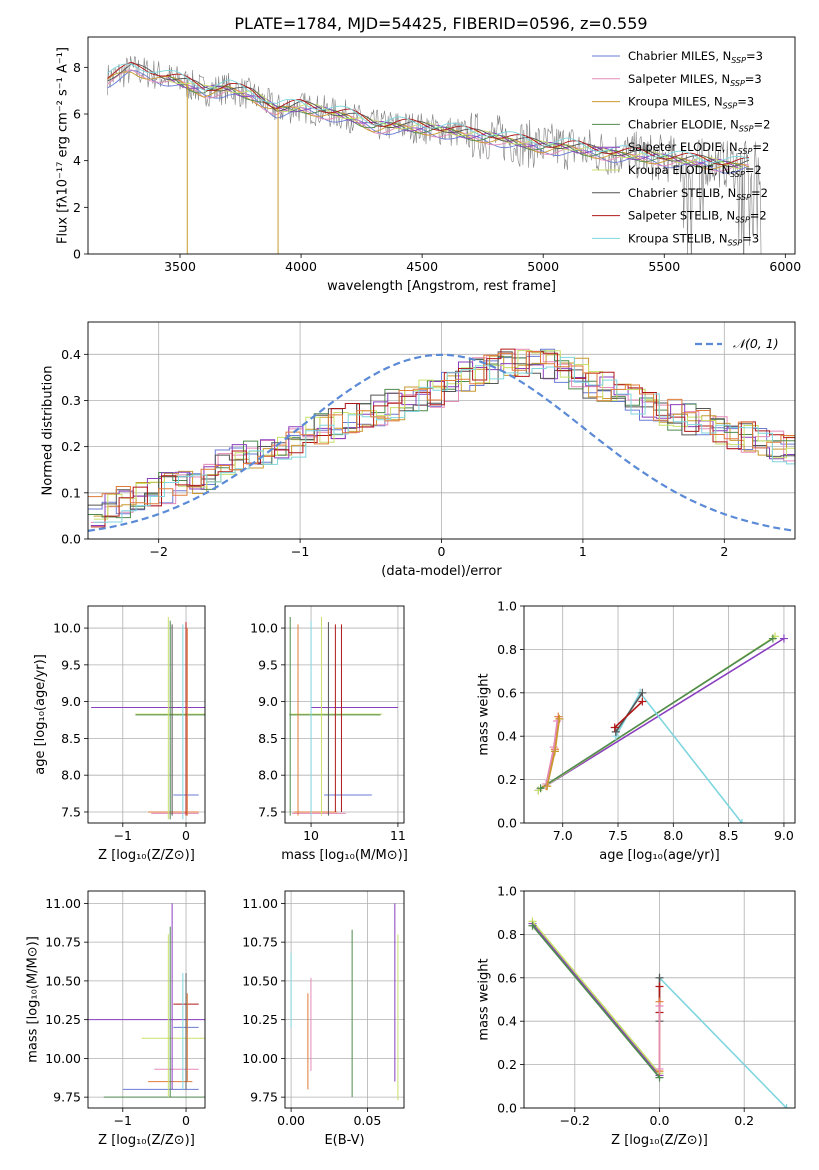 The height and width of the screenshot is (1170, 819). I want to click on x-tick-label: 0.0, so click(660, 1120).